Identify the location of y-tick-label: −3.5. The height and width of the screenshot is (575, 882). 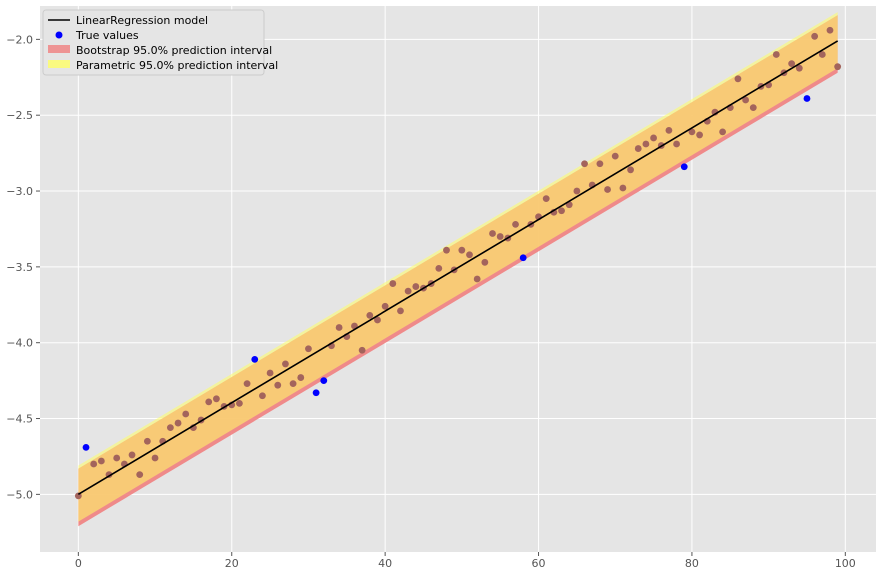
(19, 267).